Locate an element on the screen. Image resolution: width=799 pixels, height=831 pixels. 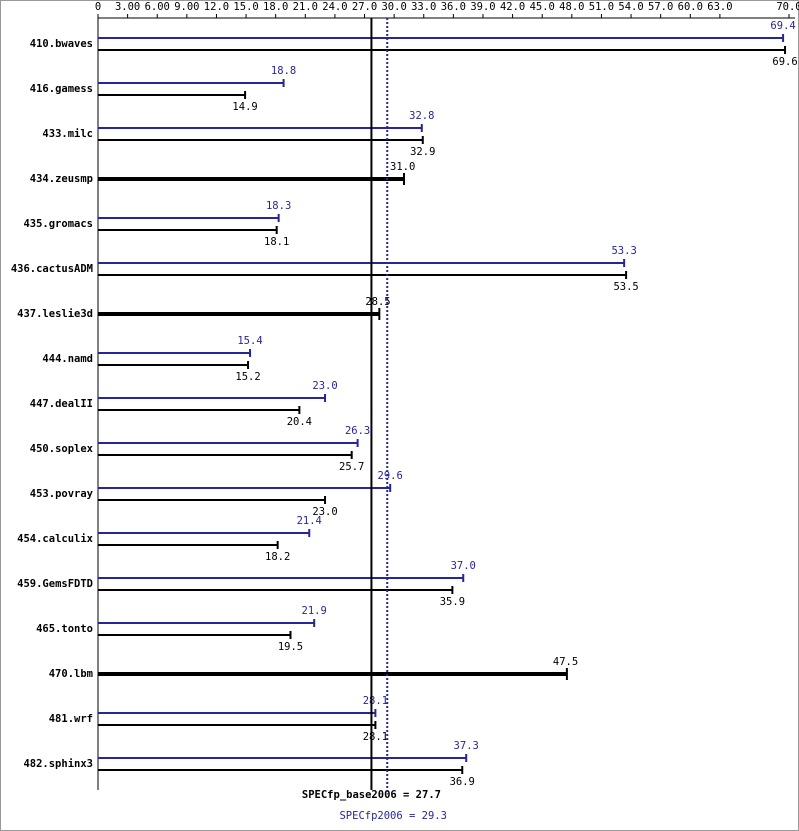
value-label: 21.9 is located at coordinates (314, 611).